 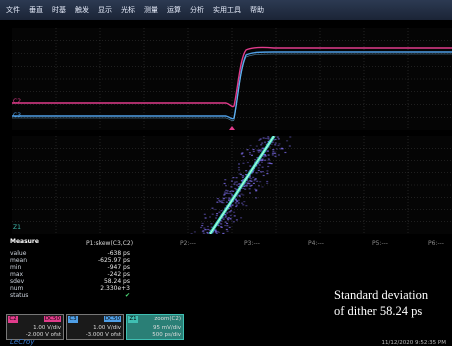 I want to click on channel-box-c3: C3 DC50 1.00 V/div -3.000 V ofst, so click(x=95, y=327).